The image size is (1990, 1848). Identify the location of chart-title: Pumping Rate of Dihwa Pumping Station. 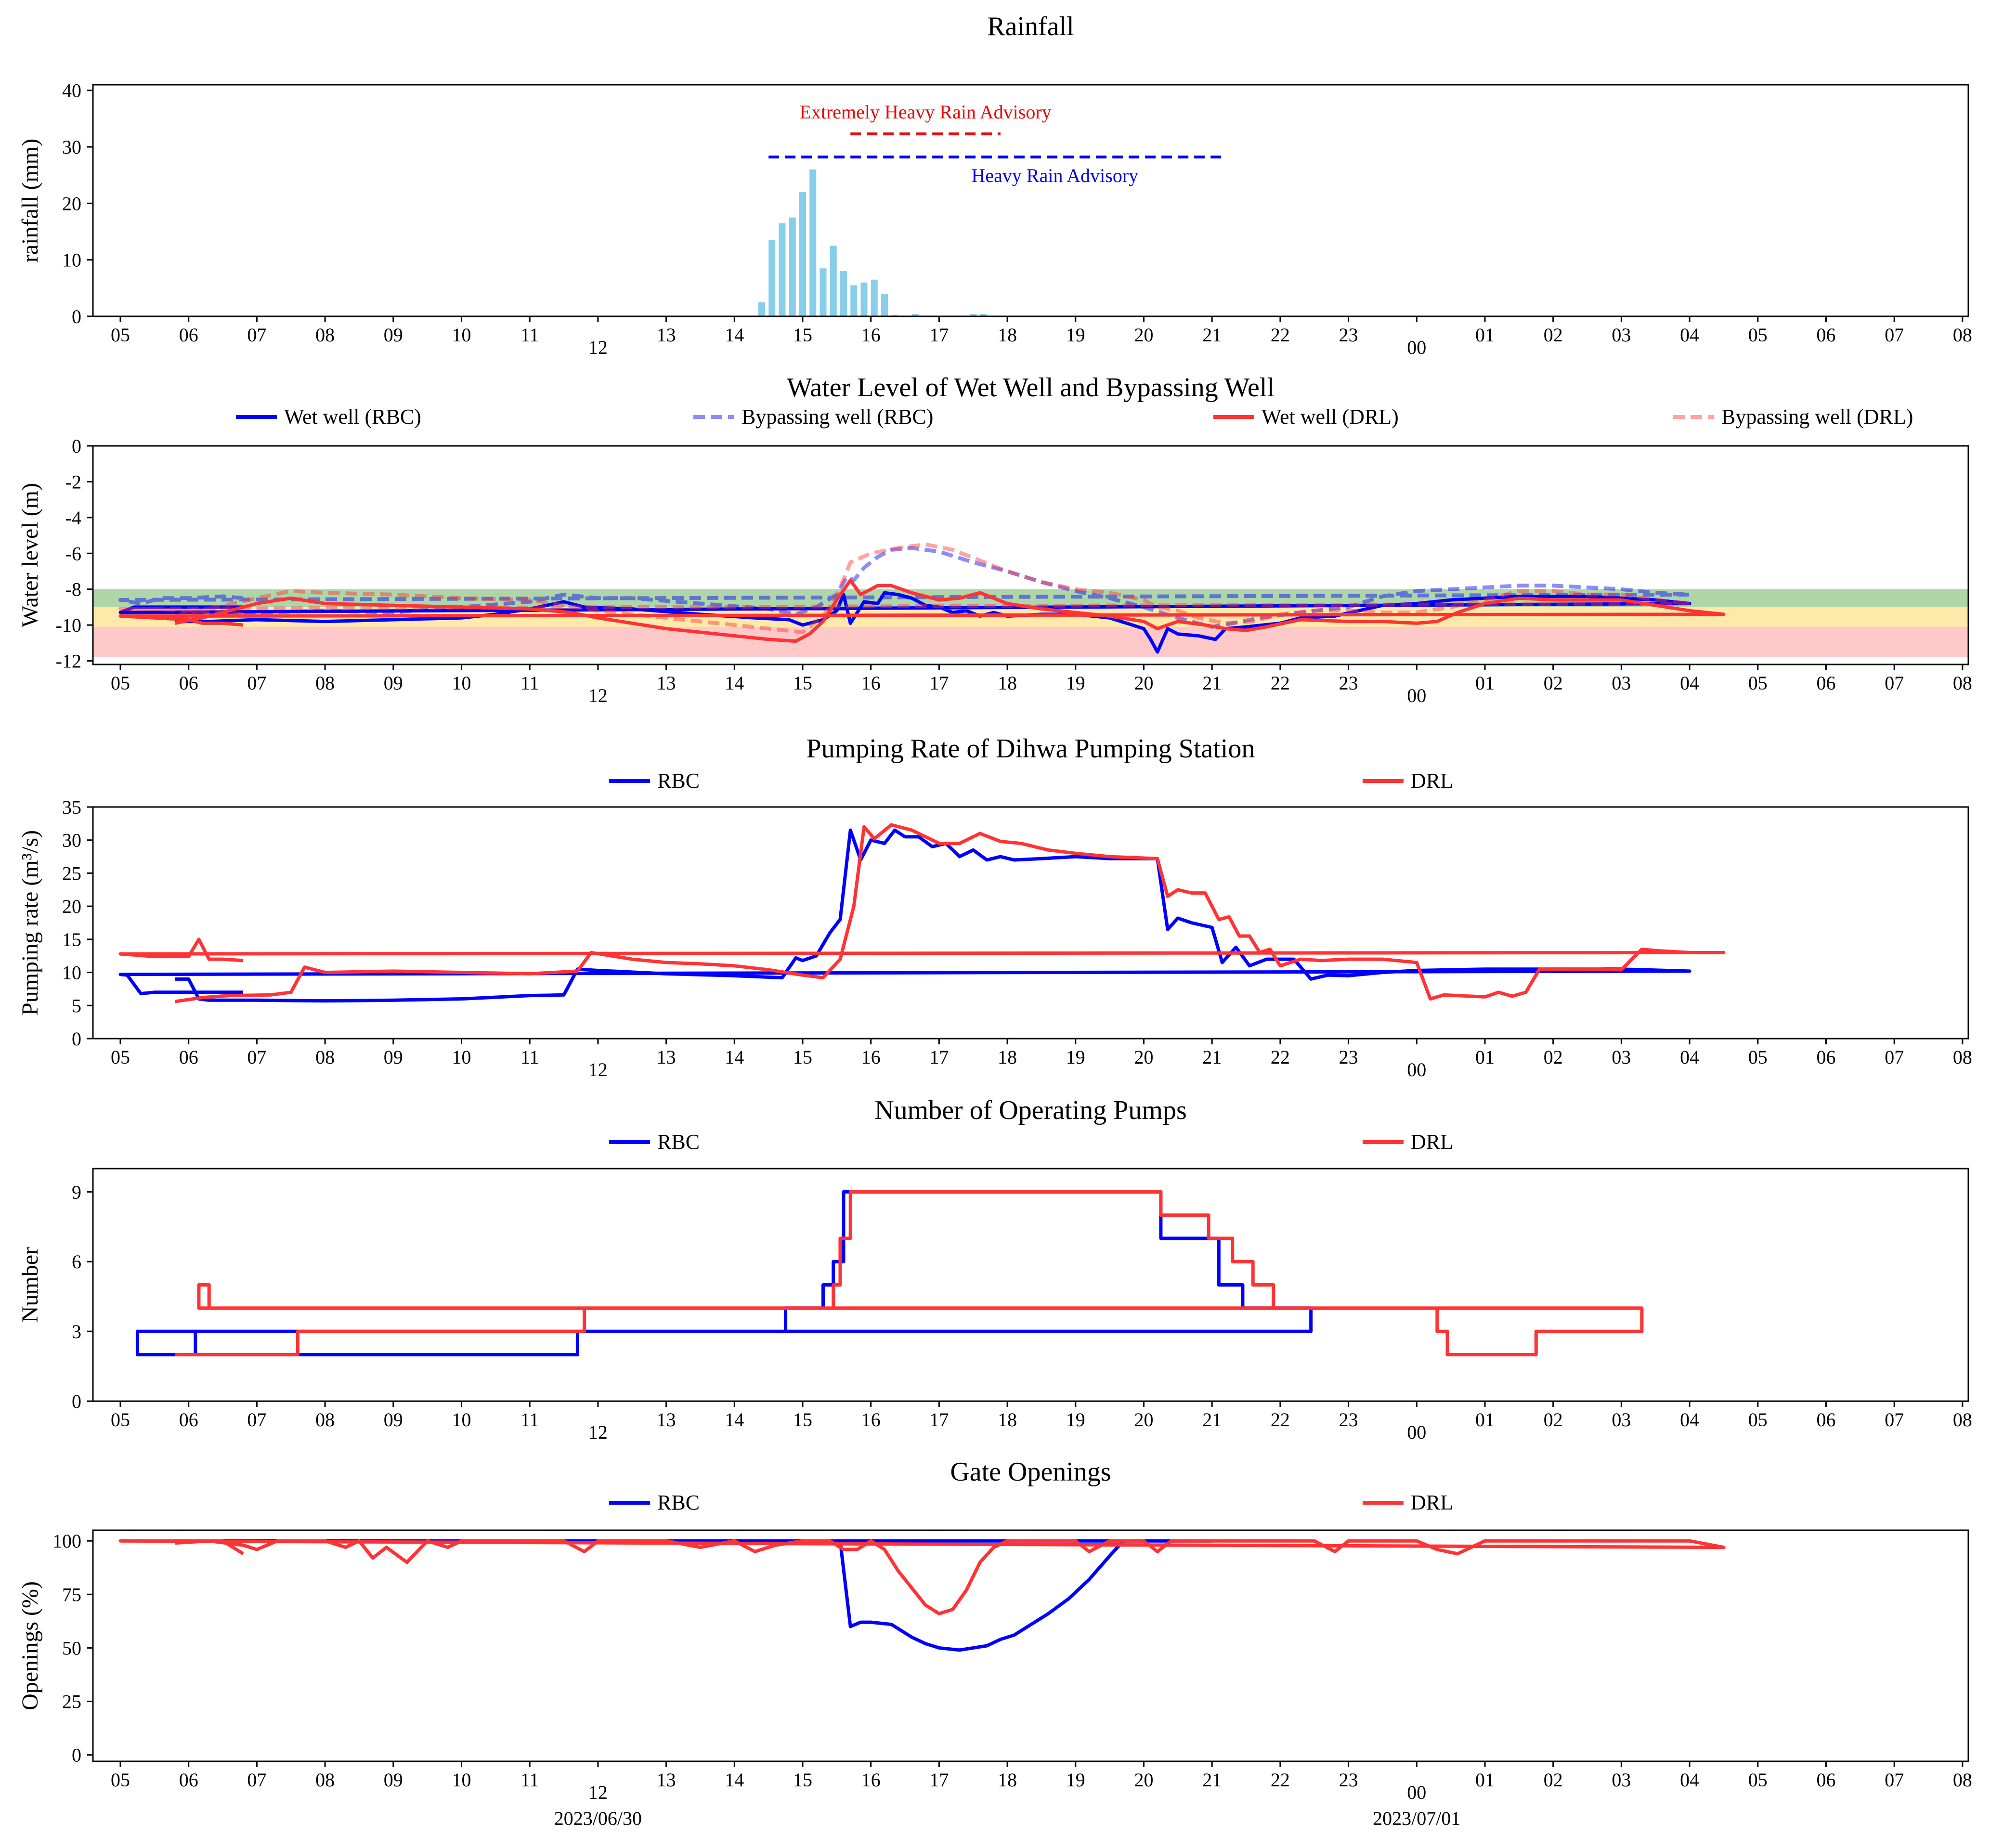
(1030, 749).